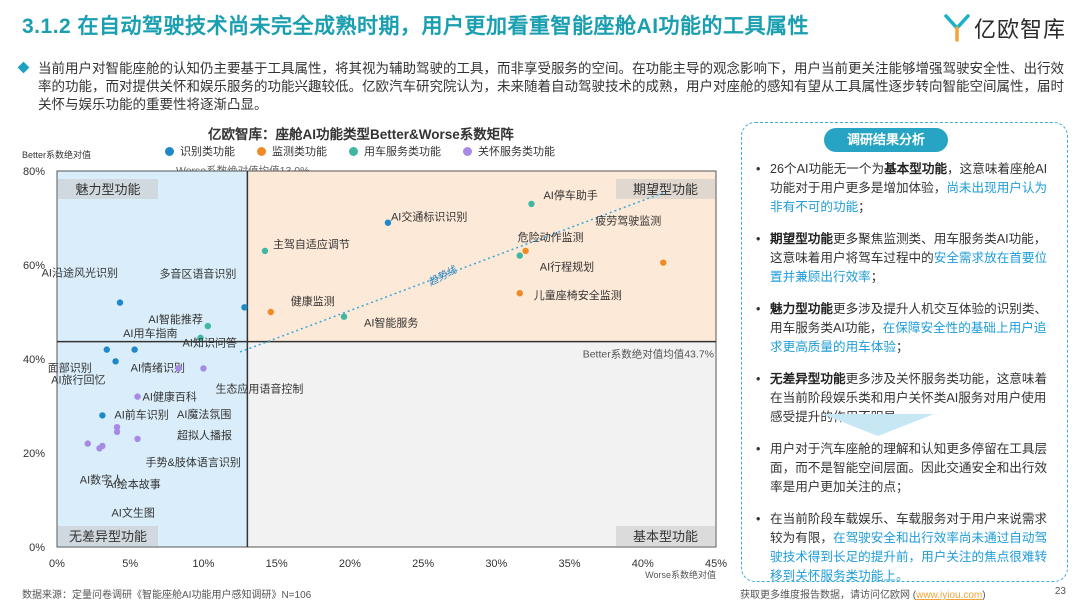 Image resolution: width=1080 pixels, height=606 pixels. I want to click on data-label: AI数字人, so click(101, 480).